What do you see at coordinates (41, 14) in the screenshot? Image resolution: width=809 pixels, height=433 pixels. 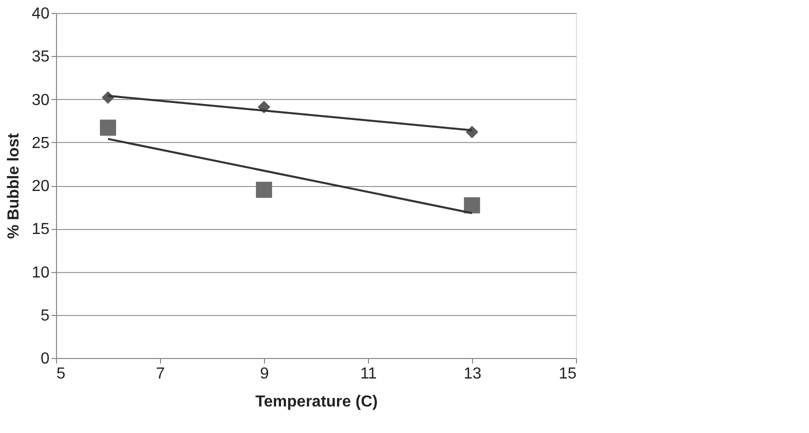 I see `y-tick-label: 40` at bounding box center [41, 14].